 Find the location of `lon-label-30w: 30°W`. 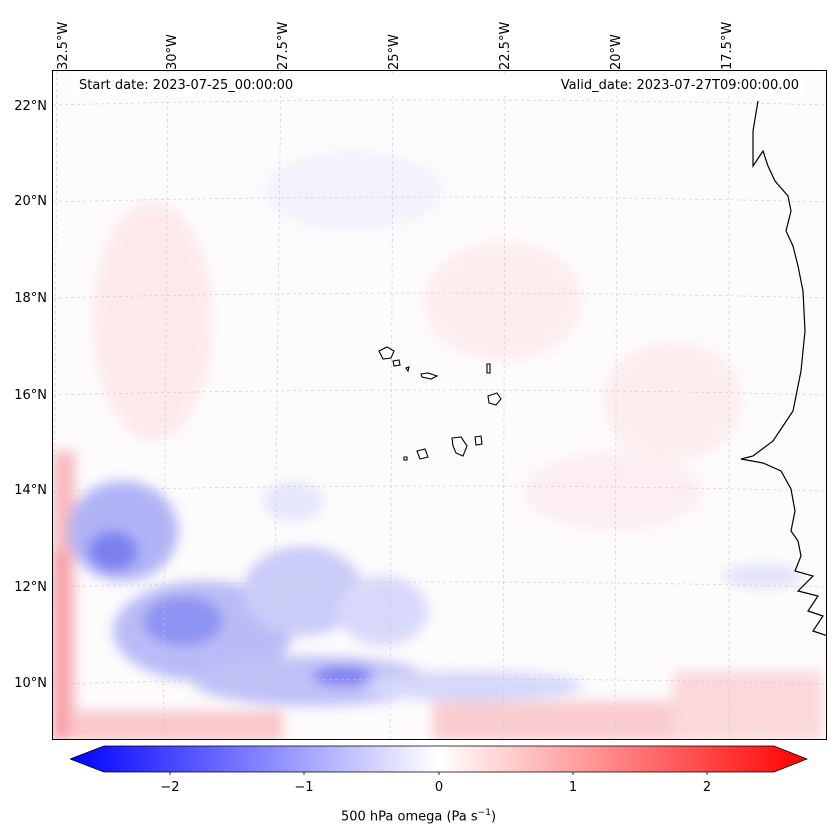

lon-label-30w: 30°W is located at coordinates (172, 52).